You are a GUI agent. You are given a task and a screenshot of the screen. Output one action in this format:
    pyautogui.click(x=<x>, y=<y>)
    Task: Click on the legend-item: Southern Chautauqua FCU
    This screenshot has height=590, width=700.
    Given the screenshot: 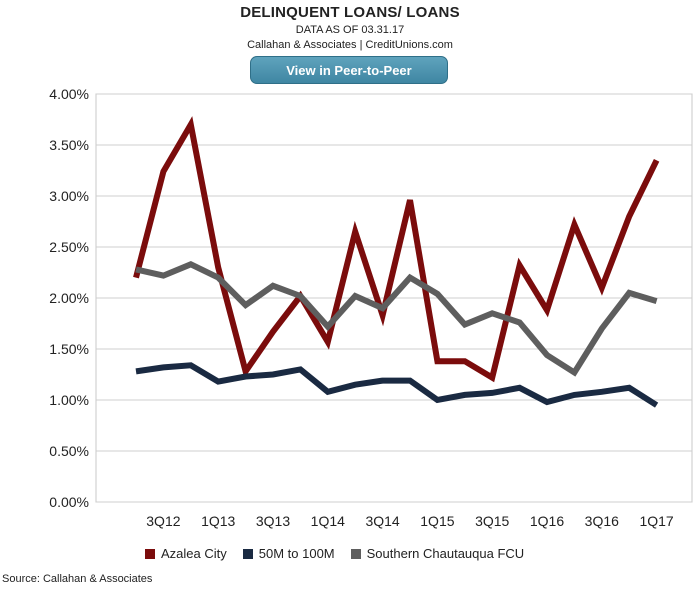 What is the action you would take?
    pyautogui.click(x=437, y=553)
    